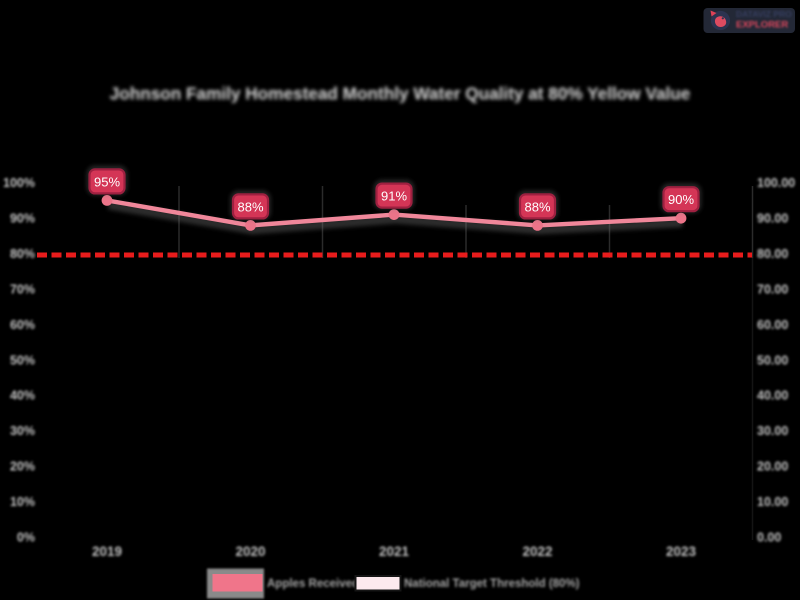  Describe the element at coordinates (19, 183) in the screenshot. I see `svg-text: 100%` at that location.